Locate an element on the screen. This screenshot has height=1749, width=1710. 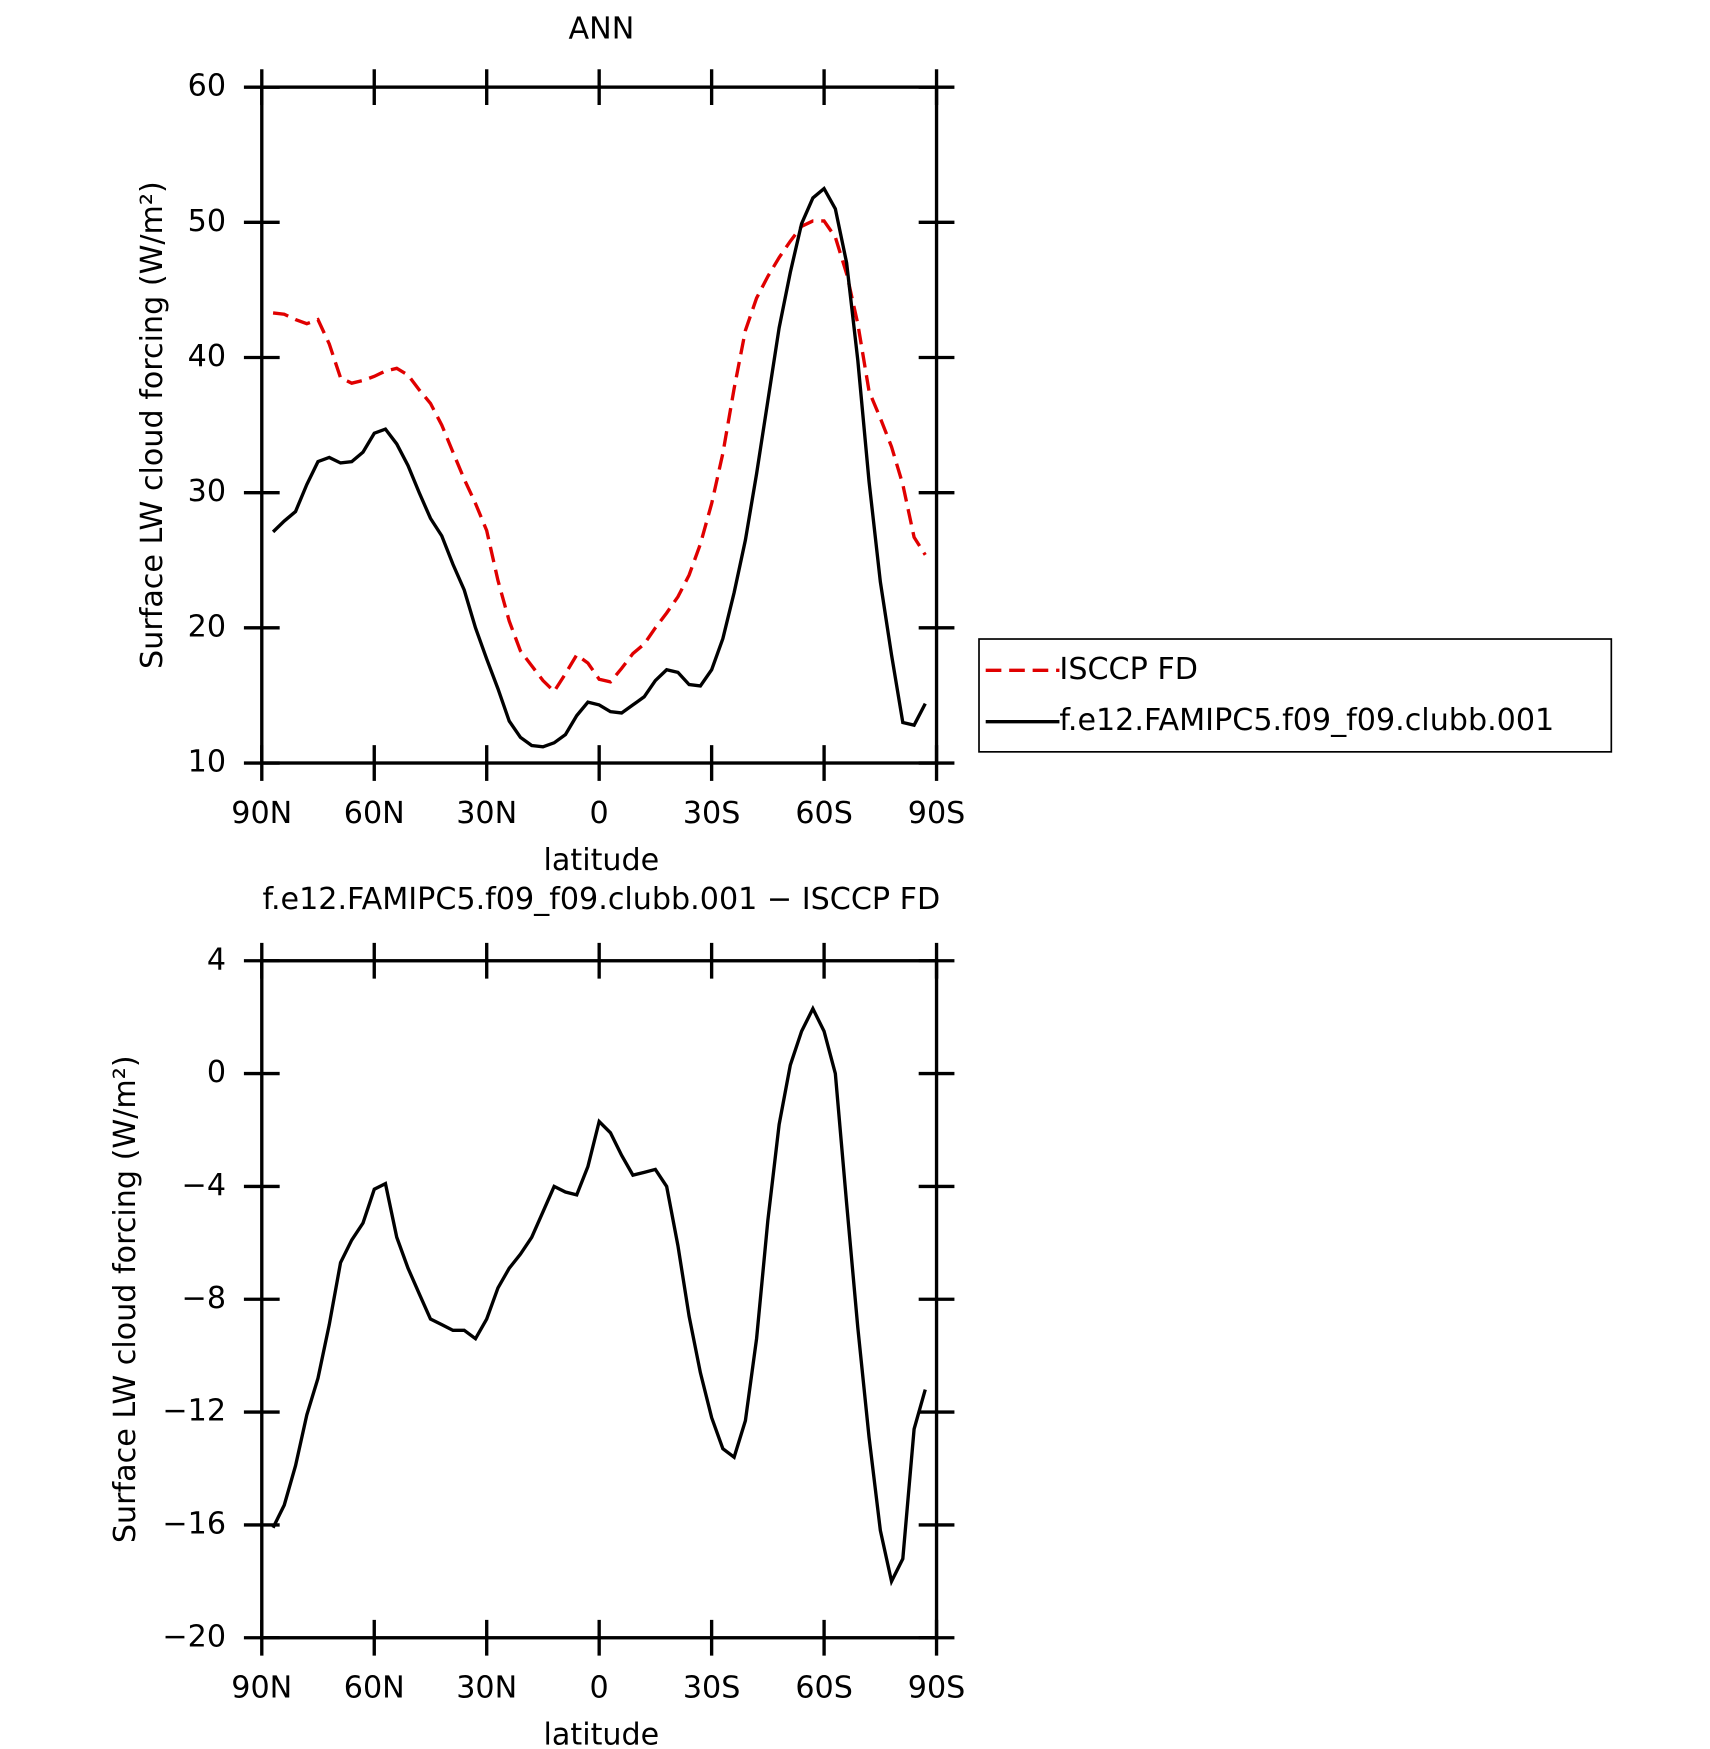
y-tick-label: 50 is located at coordinates (207, 221).